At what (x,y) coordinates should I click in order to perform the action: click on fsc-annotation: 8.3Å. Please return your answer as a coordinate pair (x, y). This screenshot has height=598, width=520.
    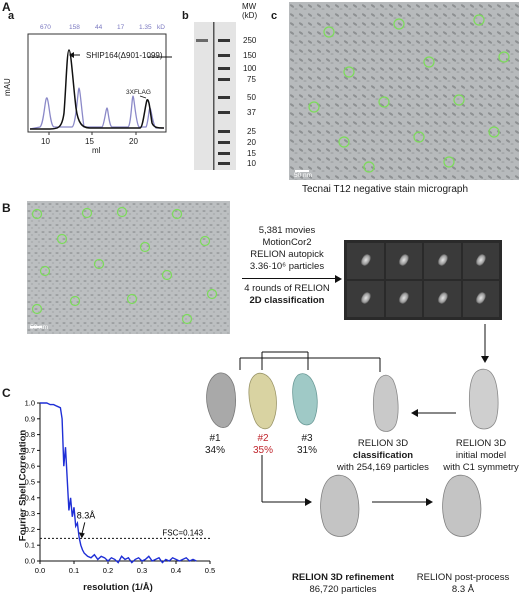
    Looking at the image, I should click on (86, 515).